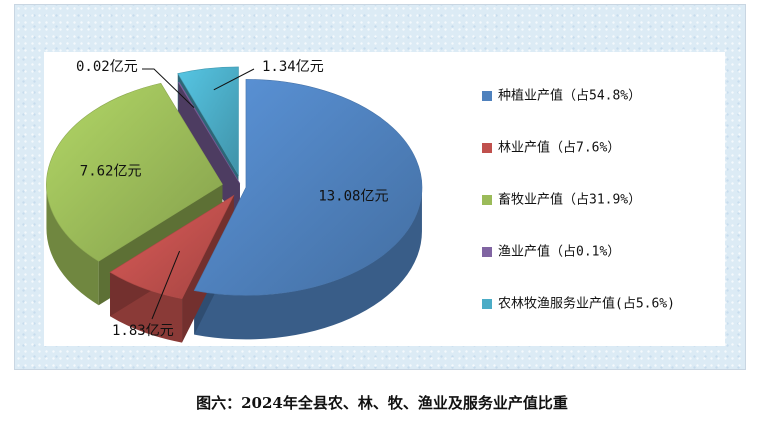  Describe the element at coordinates (586, 304) in the screenshot. I see `legend-label-4: 农林牧渔服务业产值(占5.6%)` at that location.